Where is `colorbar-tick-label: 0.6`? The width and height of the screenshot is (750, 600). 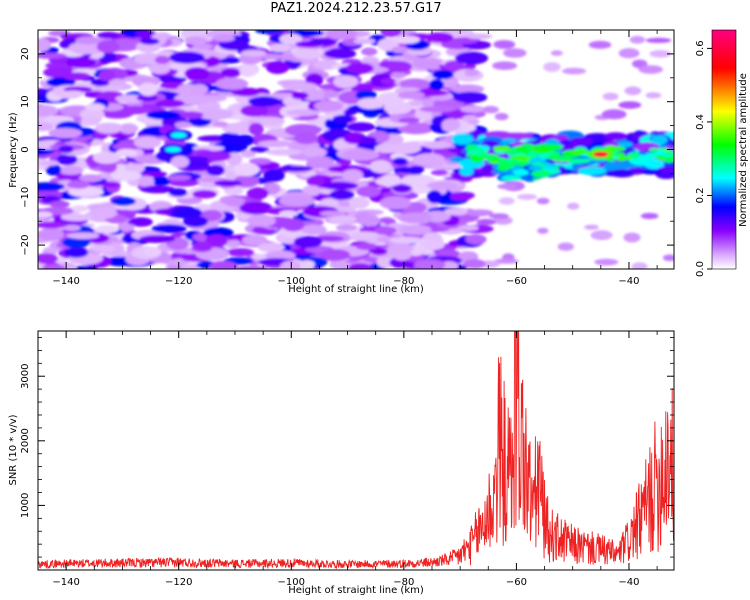
colorbar-tick-label: 0.6 is located at coordinates (700, 48).